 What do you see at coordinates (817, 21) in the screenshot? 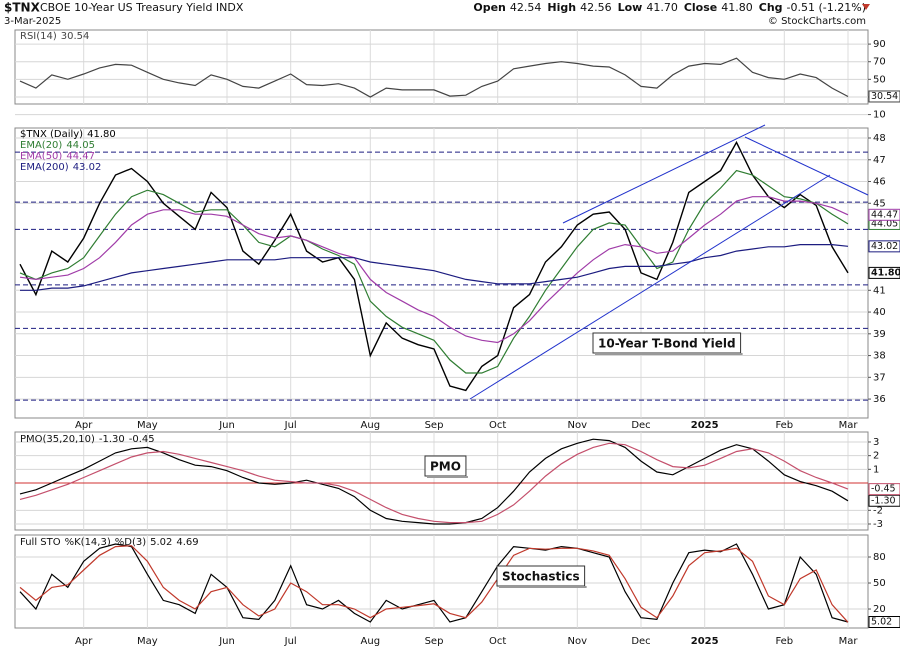
I see `copyright: © StockCharts.com` at bounding box center [817, 21].